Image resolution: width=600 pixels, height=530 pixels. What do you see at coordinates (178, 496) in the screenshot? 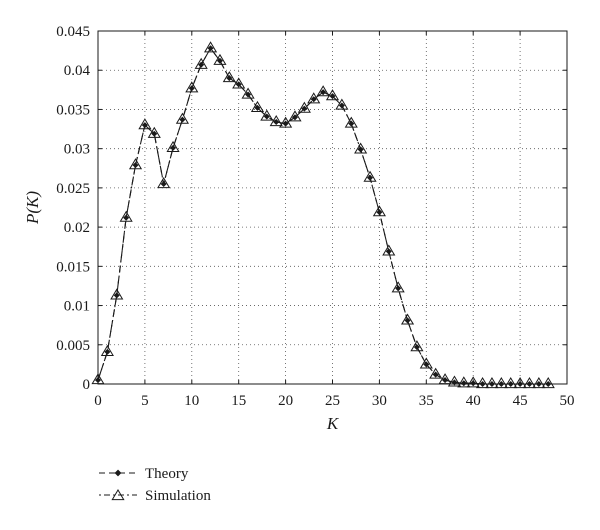
I see `legend-label: Simulation` at bounding box center [178, 496].